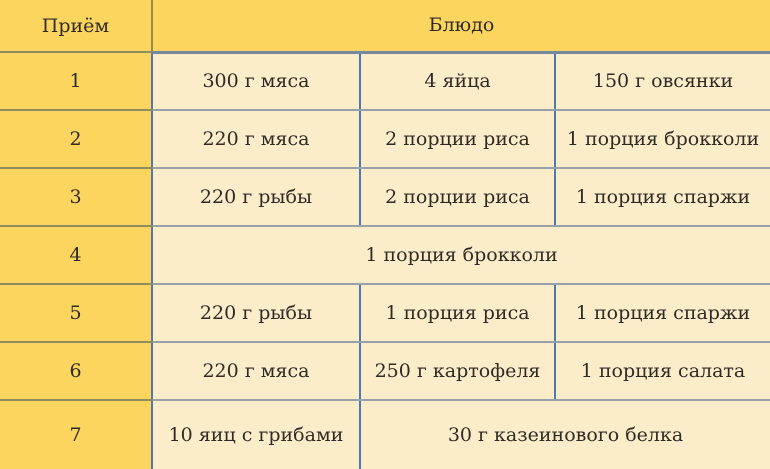 This screenshot has height=469, width=770. What do you see at coordinates (256, 434) in the screenshot?
I see `dish-cell: 10 яиц с грибами` at bounding box center [256, 434].